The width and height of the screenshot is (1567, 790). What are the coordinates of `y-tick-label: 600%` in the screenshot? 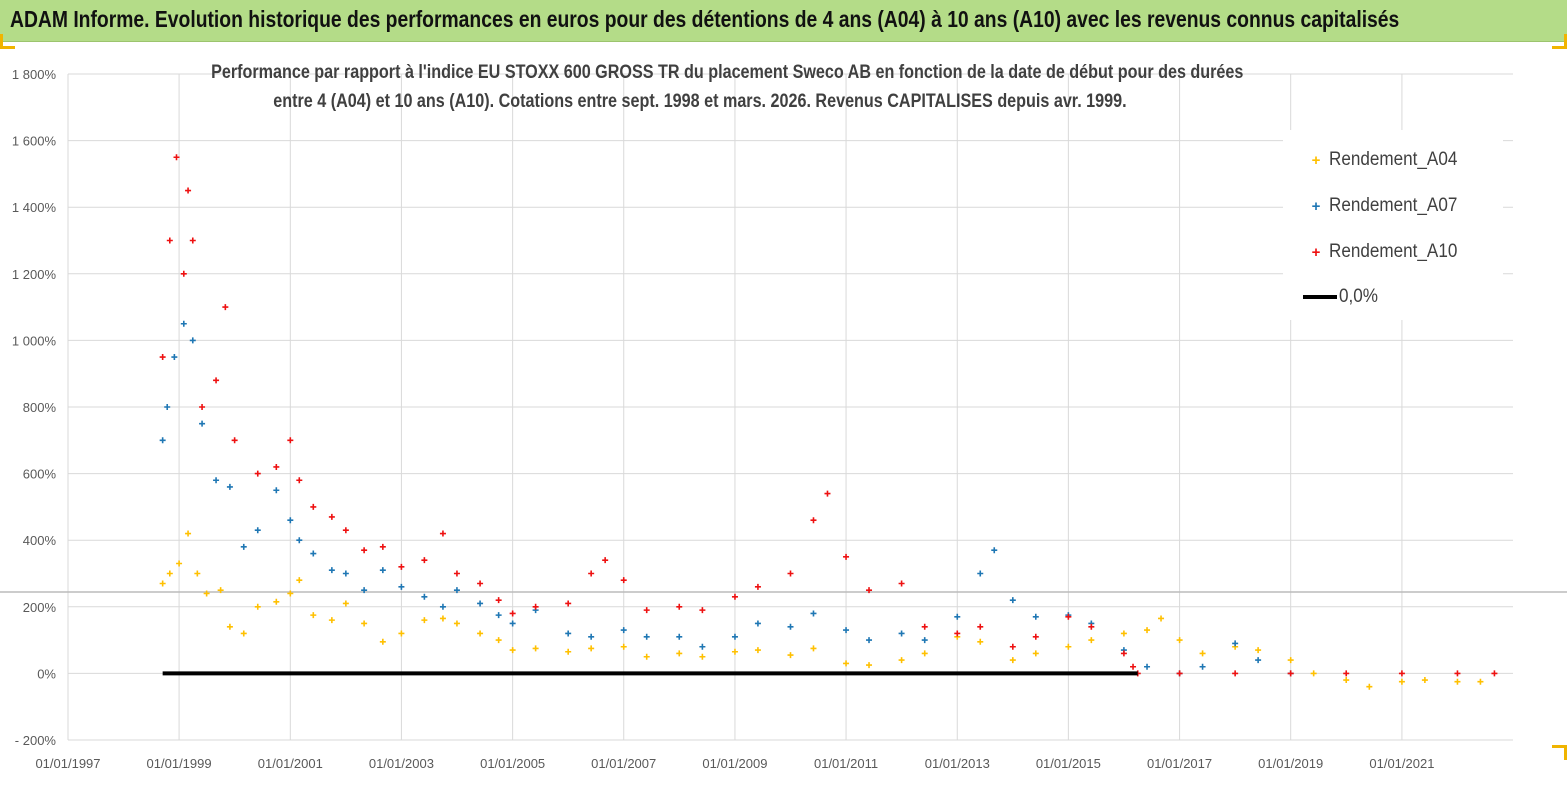 It's located at (40, 474).